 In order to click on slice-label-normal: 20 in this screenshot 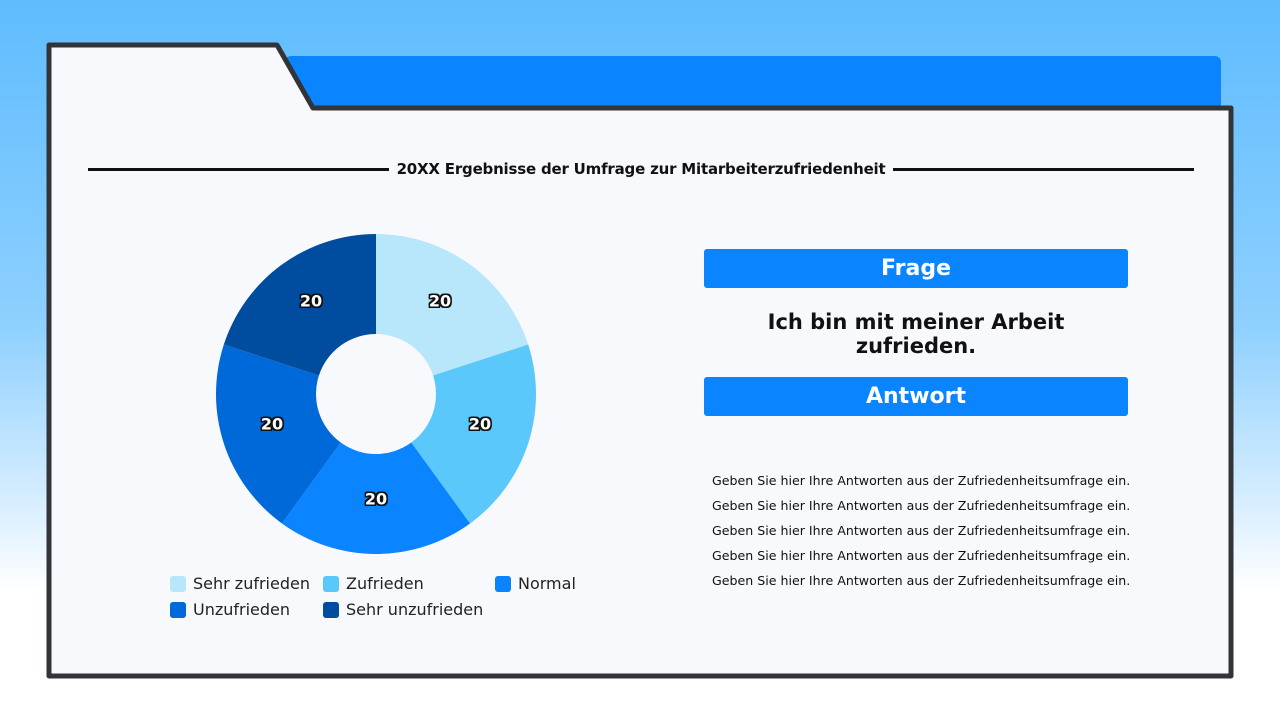, I will do `click(376, 499)`.